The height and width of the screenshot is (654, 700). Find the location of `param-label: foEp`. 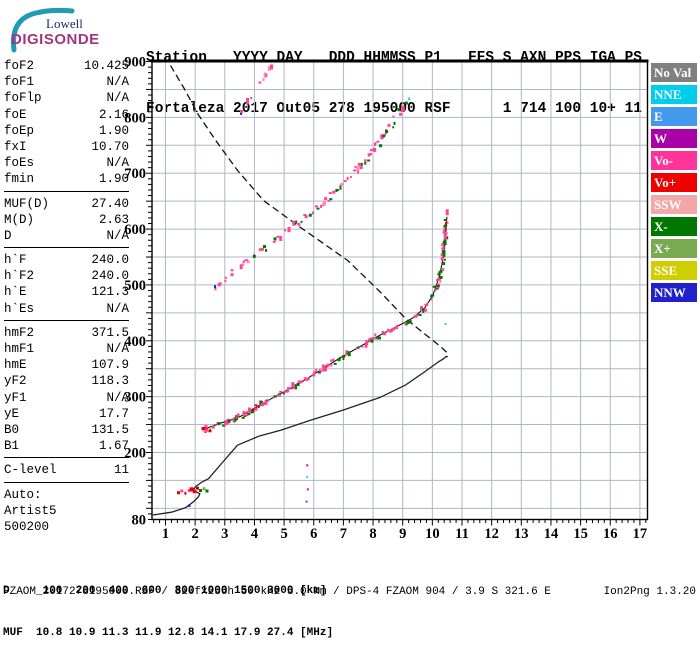

param-label: foEp is located at coordinates (19, 130).